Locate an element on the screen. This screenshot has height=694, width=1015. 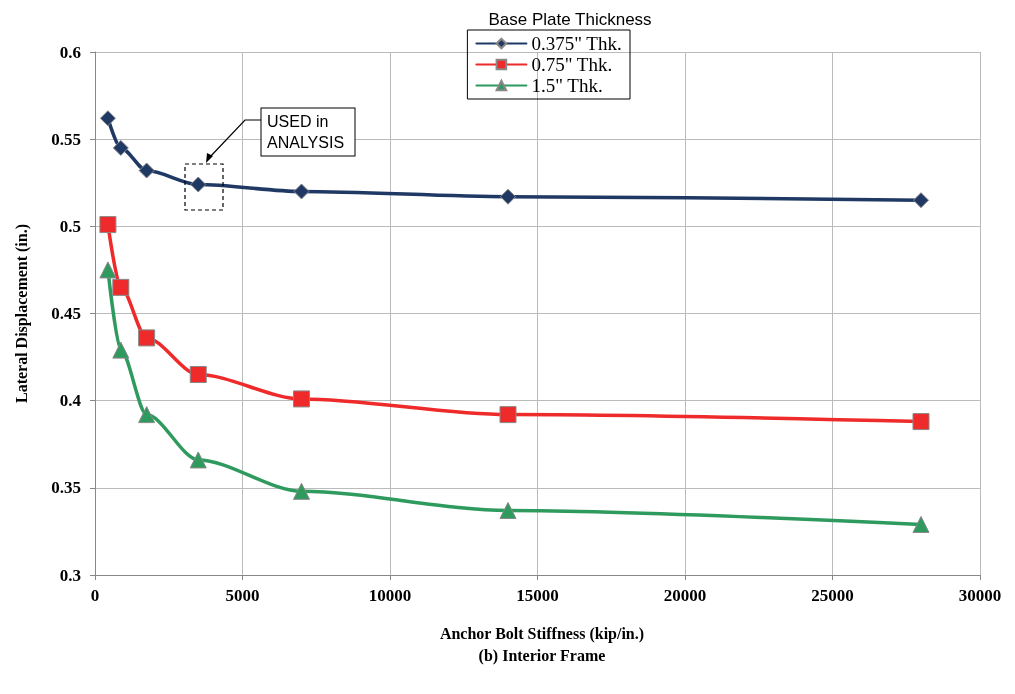
x-tick-label: 25000 is located at coordinates (832, 595).